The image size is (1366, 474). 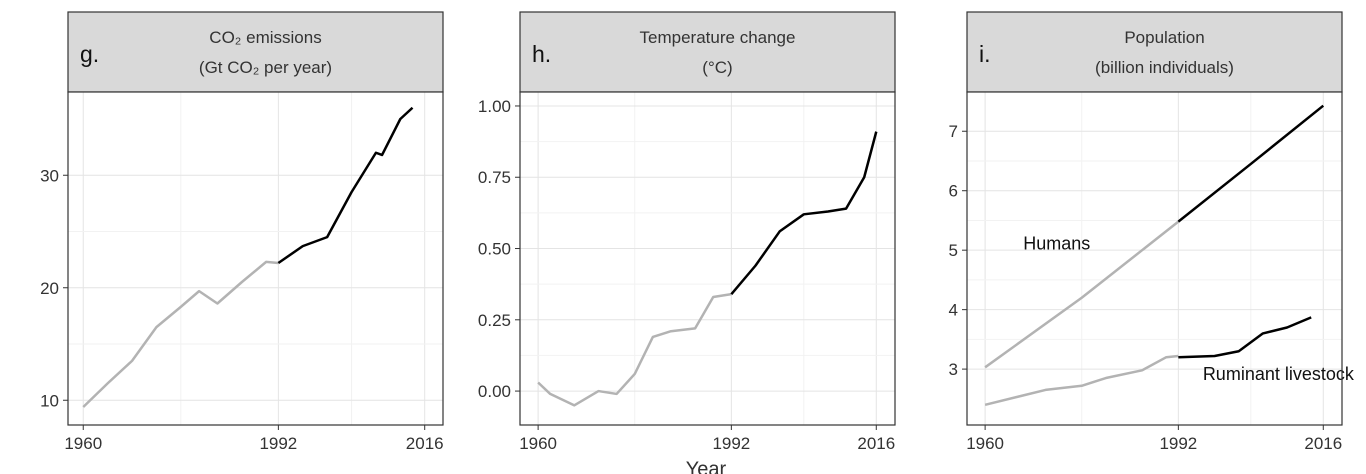 I want to click on panel-title: (°C), so click(x=717, y=67).